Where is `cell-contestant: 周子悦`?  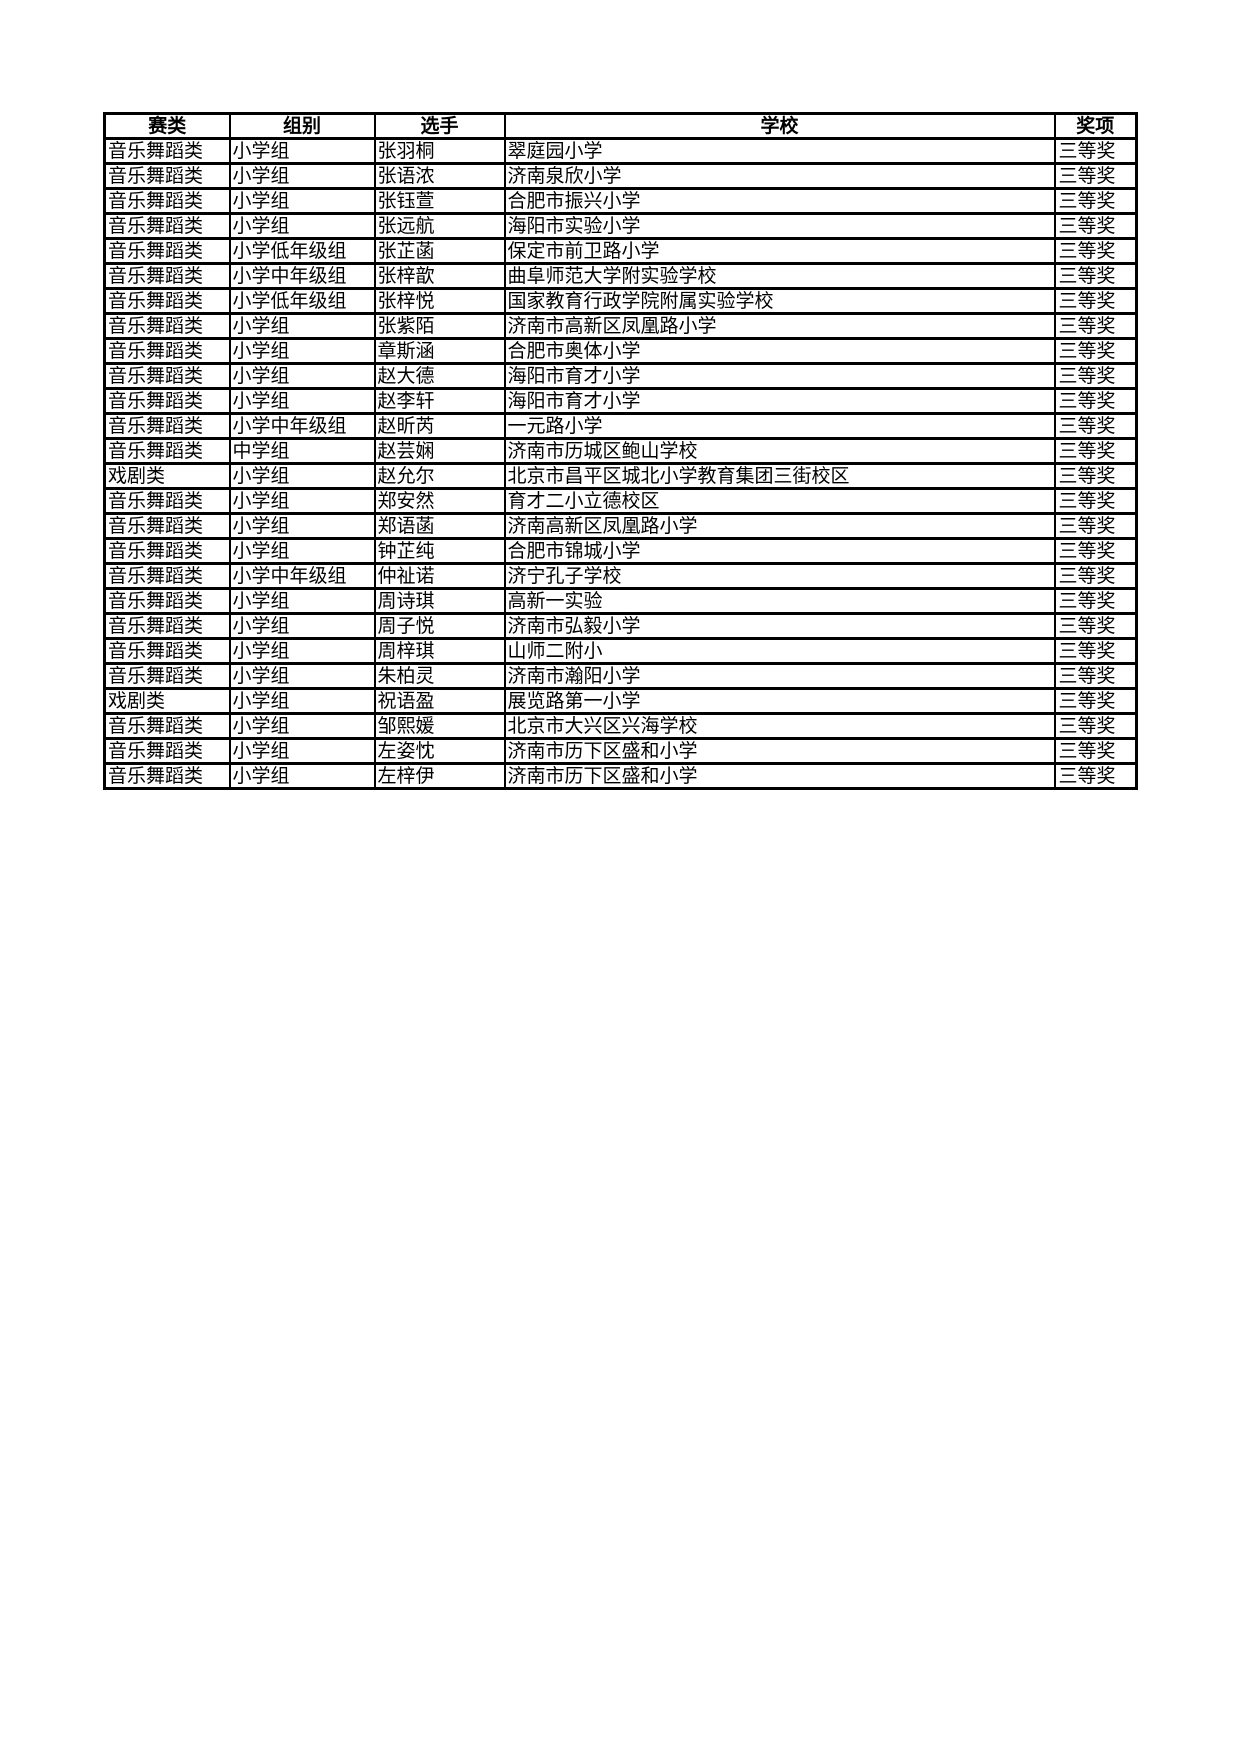
cell-contestant: 周子悦 is located at coordinates (439, 626).